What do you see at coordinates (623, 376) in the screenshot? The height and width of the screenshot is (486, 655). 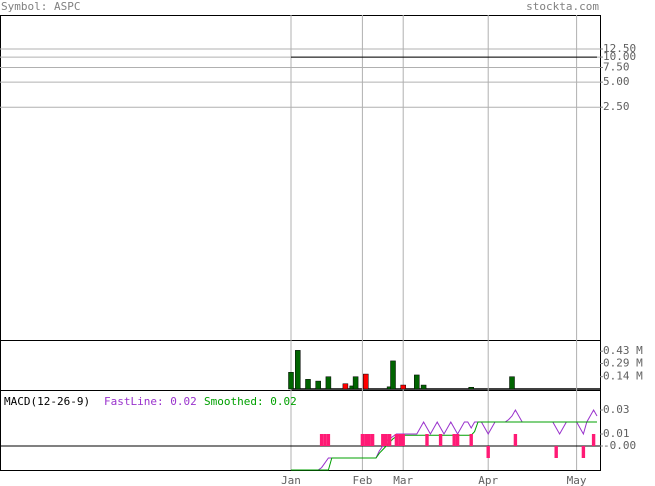 I see `y-tick-label: 0.14 M` at bounding box center [623, 376].